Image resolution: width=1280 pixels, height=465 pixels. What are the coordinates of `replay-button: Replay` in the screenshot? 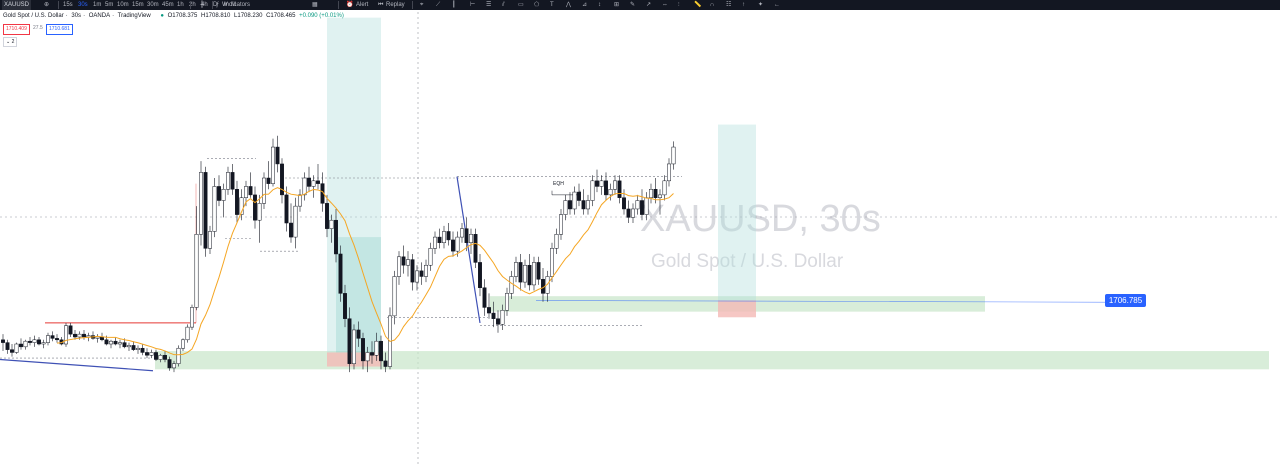 It's located at (395, 5).